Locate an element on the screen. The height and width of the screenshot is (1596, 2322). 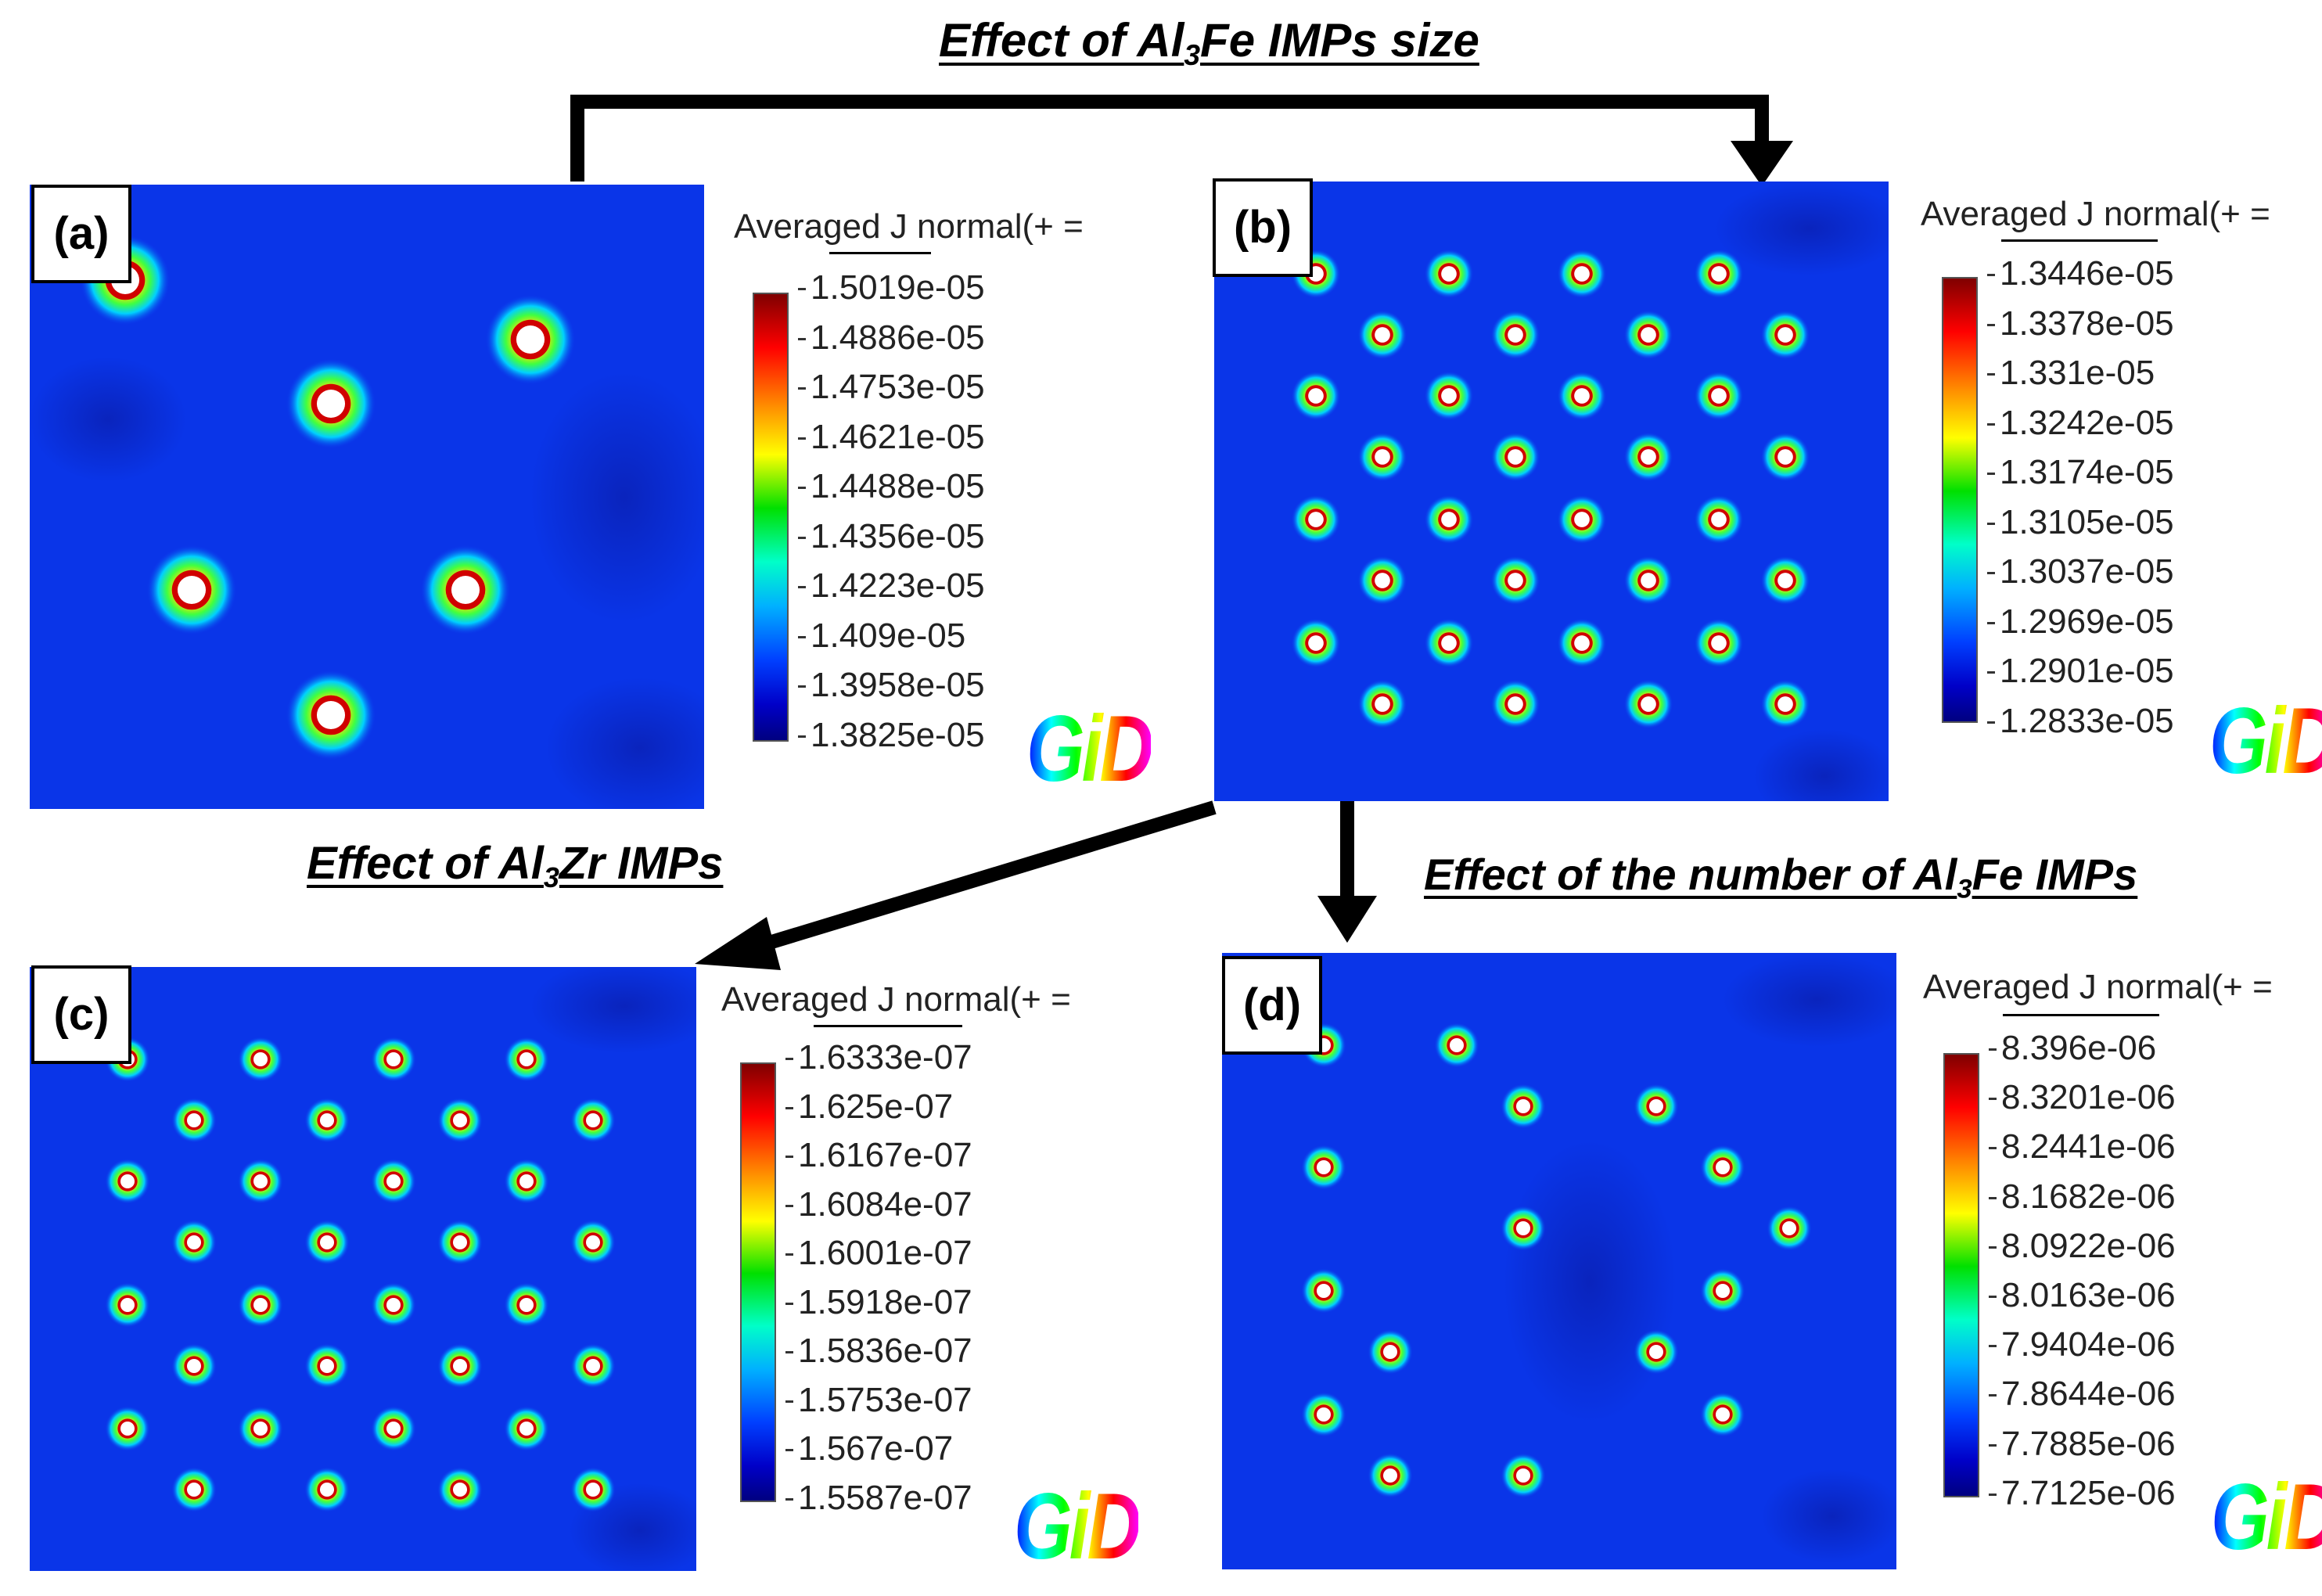
heading-number-text-end: Fe IMPs is located at coordinates (2055, 874).